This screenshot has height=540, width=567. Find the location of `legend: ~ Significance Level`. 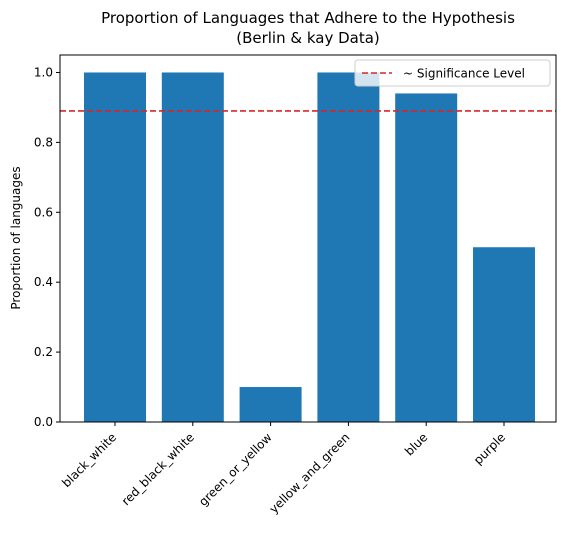

legend: ~ Significance Level is located at coordinates (452, 73).